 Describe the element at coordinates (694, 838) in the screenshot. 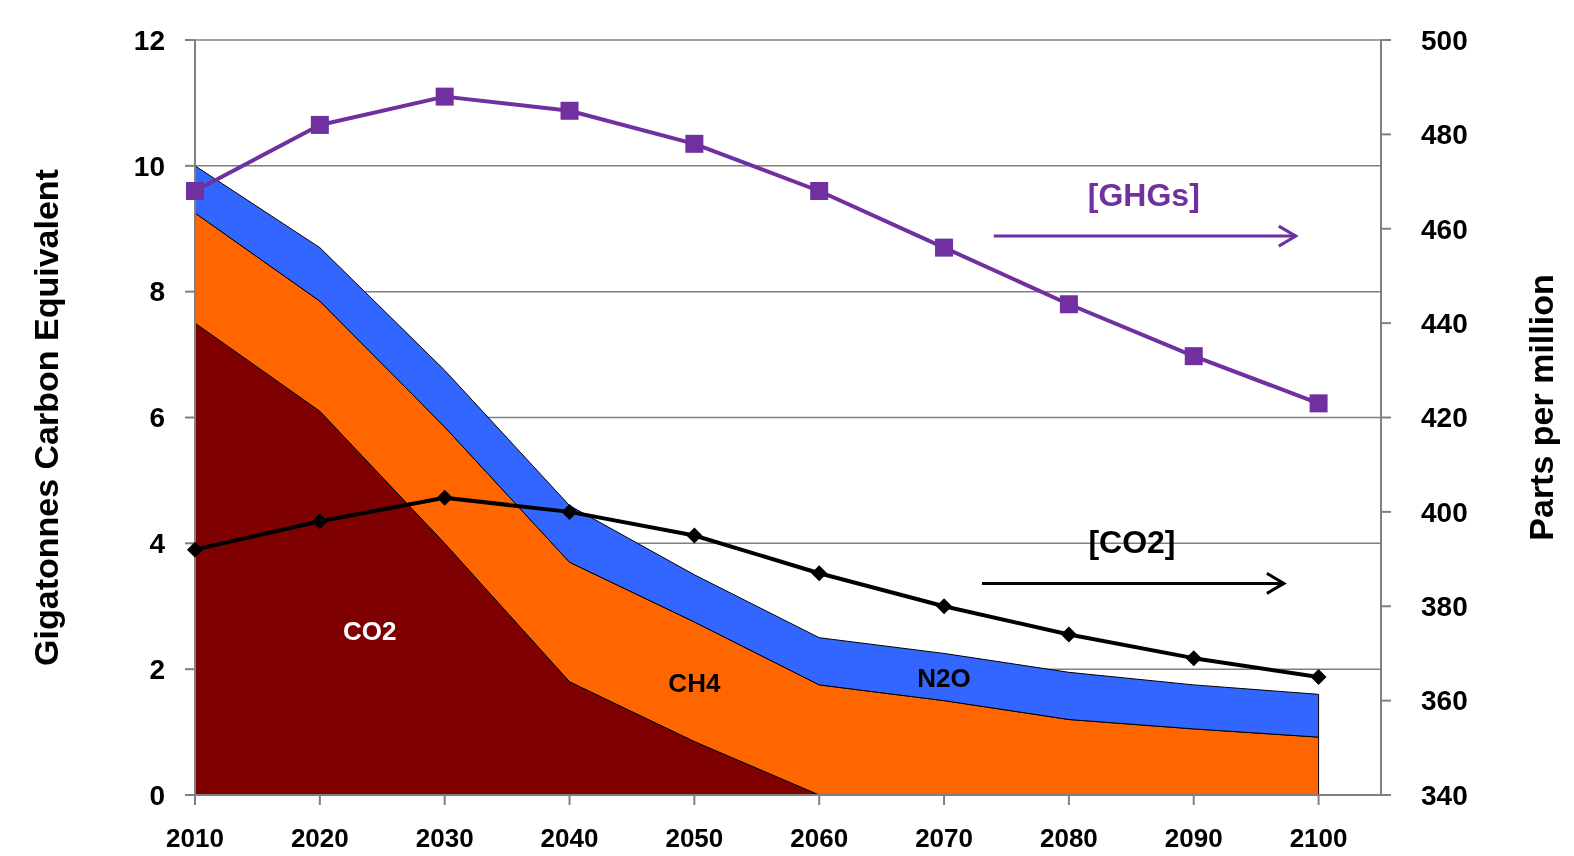

I see `x-tick-label: 2050` at that location.